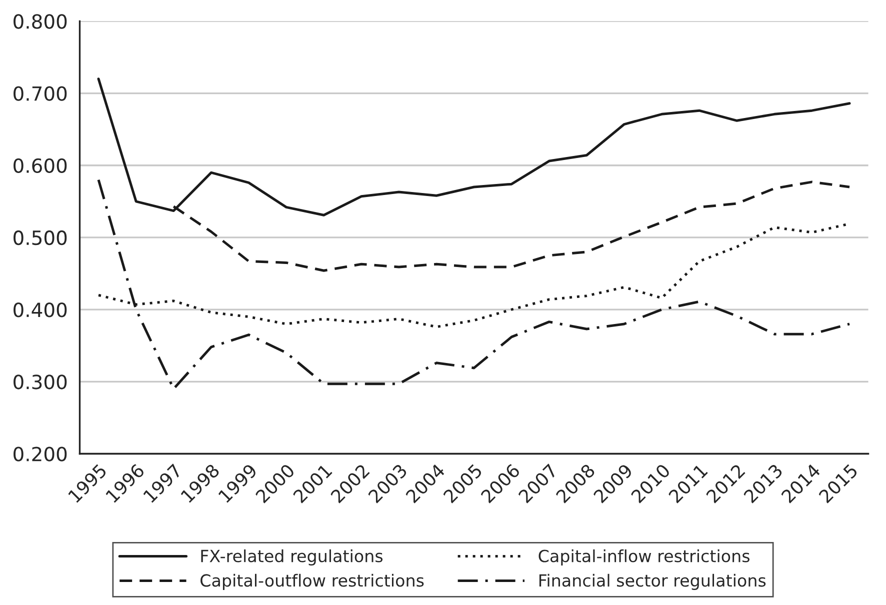  I want to click on y-tick-label: 0.300, so click(40, 382).